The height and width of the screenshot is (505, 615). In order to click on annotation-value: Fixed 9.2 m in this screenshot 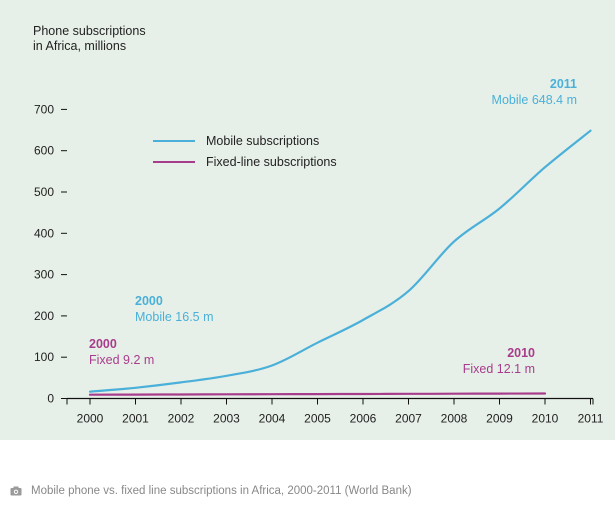, I will do `click(121, 360)`.